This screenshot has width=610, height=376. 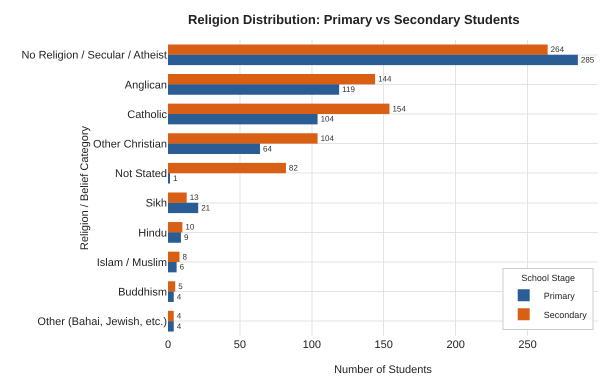 I want to click on x-tick-label: 50, so click(x=240, y=345).